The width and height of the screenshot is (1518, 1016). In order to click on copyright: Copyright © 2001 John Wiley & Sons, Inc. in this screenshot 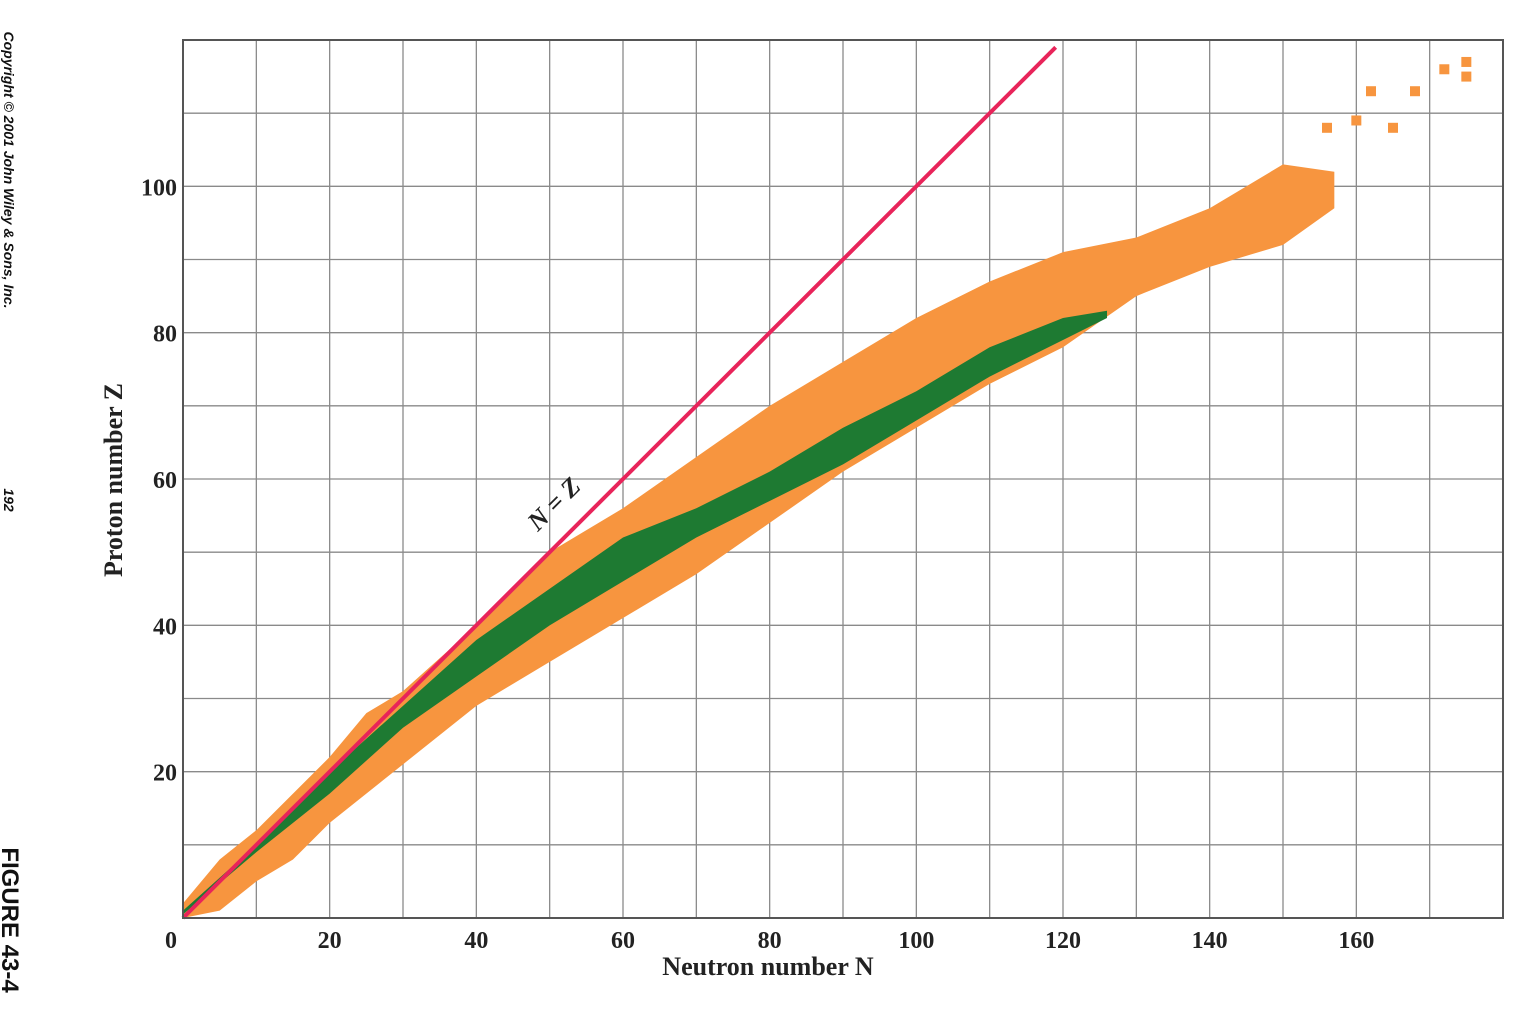, I will do `click(9, 169)`.